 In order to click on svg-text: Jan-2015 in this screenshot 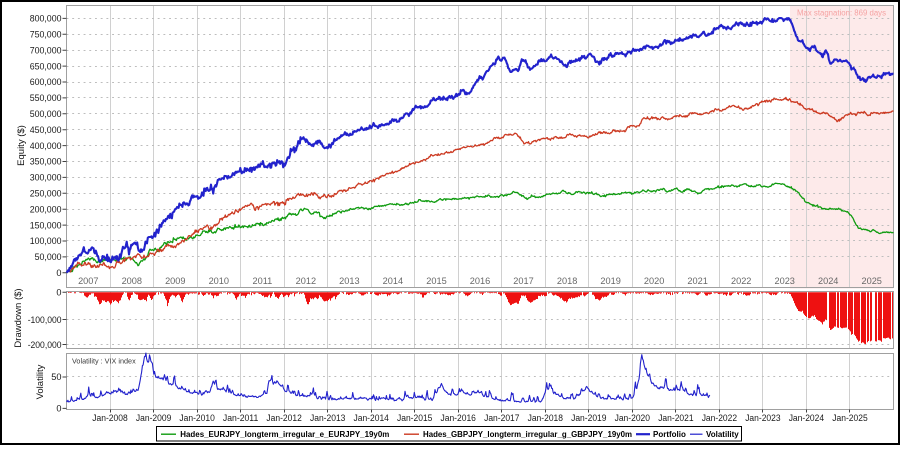, I will do `click(414, 418)`.